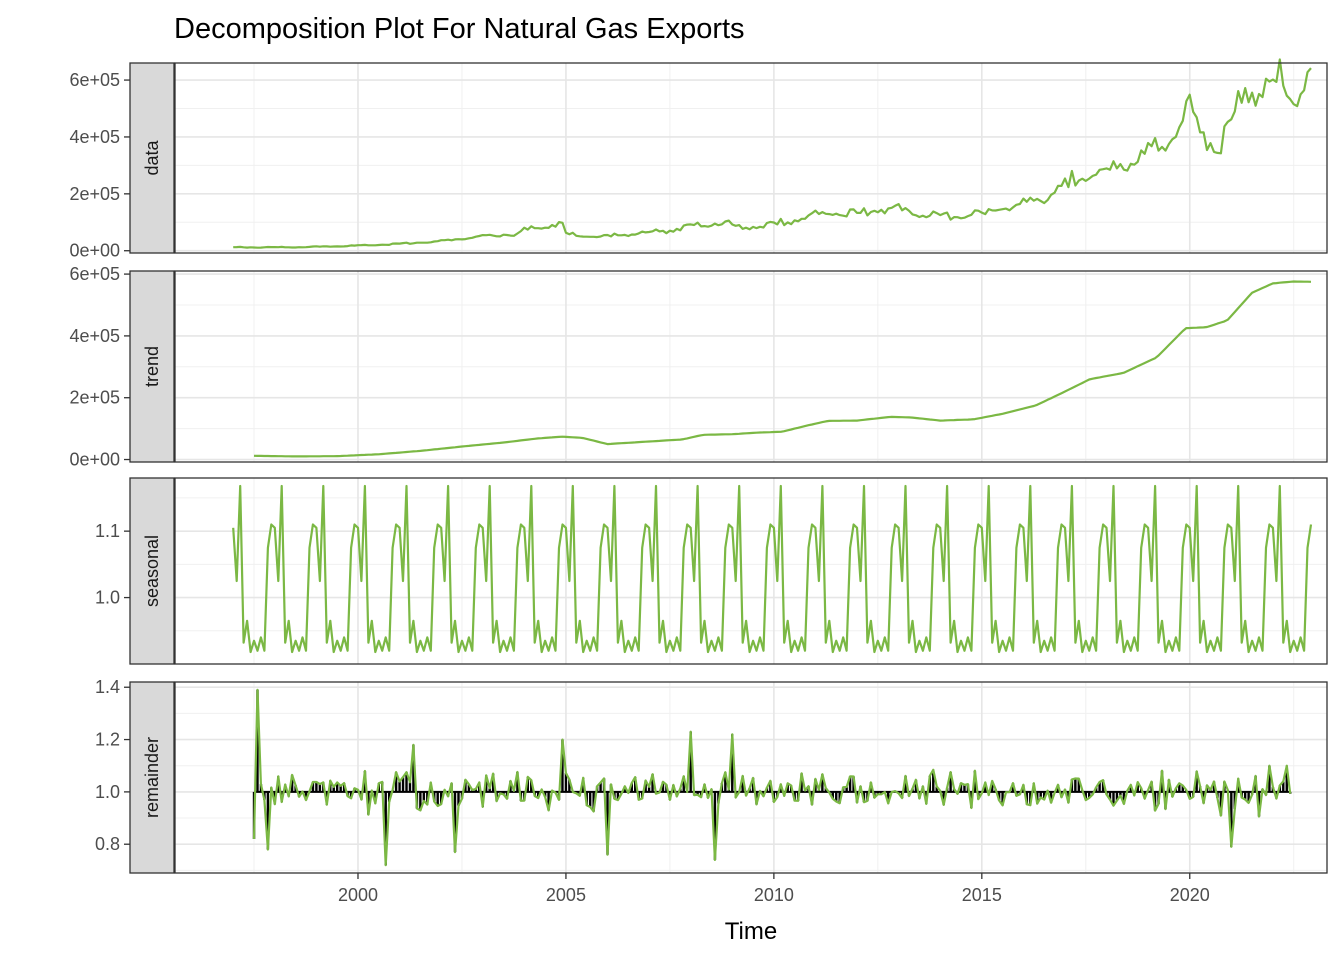 The height and width of the screenshot is (960, 1344). What do you see at coordinates (152, 366) in the screenshot?
I see `strip-trend` at bounding box center [152, 366].